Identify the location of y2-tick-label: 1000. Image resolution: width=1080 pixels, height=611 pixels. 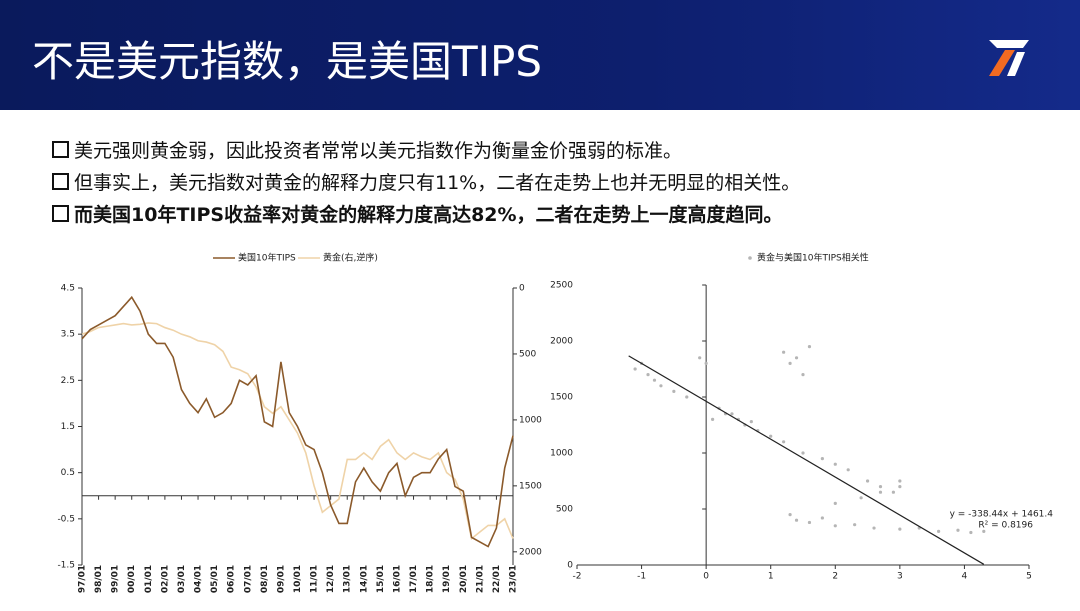
(530, 420).